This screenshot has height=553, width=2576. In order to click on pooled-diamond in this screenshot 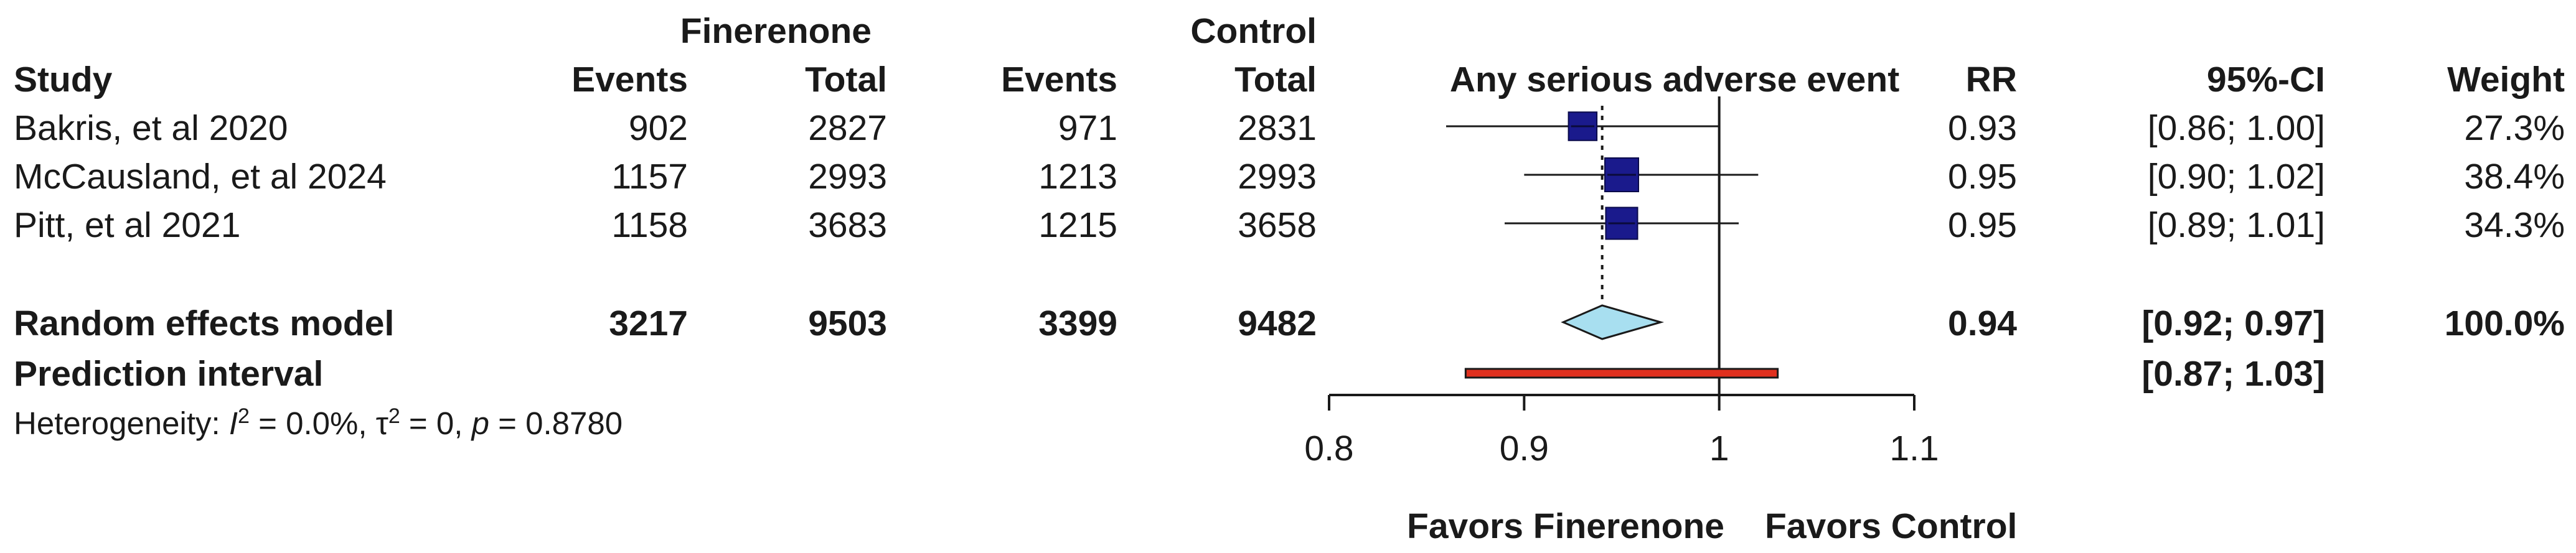, I will do `click(1613, 322)`.